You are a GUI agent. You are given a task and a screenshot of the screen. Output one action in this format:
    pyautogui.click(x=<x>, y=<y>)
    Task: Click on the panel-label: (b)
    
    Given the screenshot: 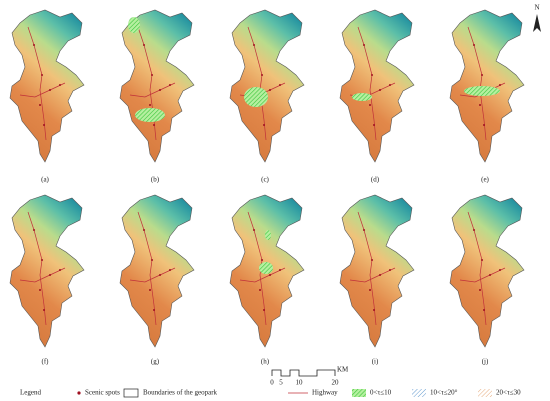 What is the action you would take?
    pyautogui.click(x=155, y=180)
    